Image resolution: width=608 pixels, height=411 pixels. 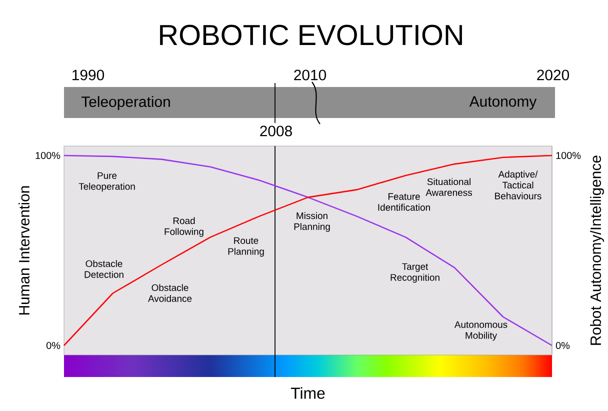 What do you see at coordinates (415, 273) in the screenshot?
I see `annotation: Target Recognition` at bounding box center [415, 273].